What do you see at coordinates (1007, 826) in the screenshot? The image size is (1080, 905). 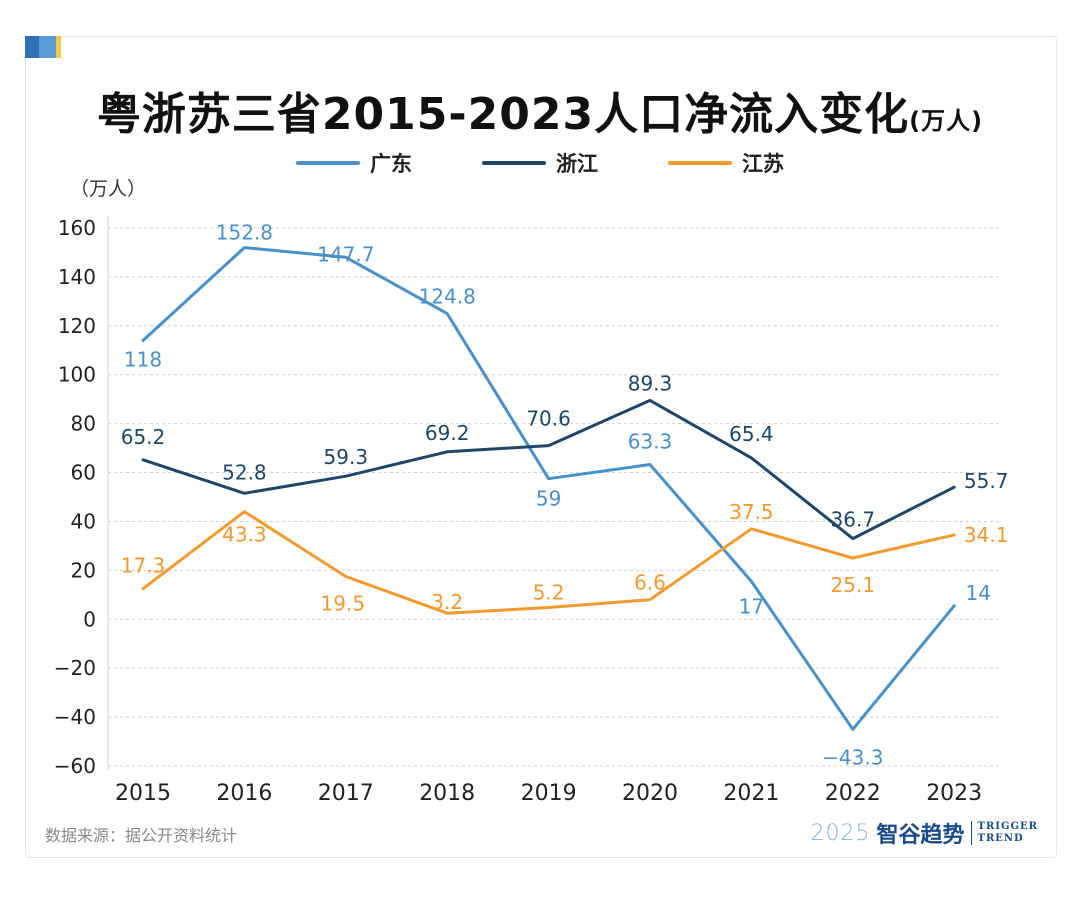 I see `brand-en-line-1: TRIGGER` at bounding box center [1007, 826].